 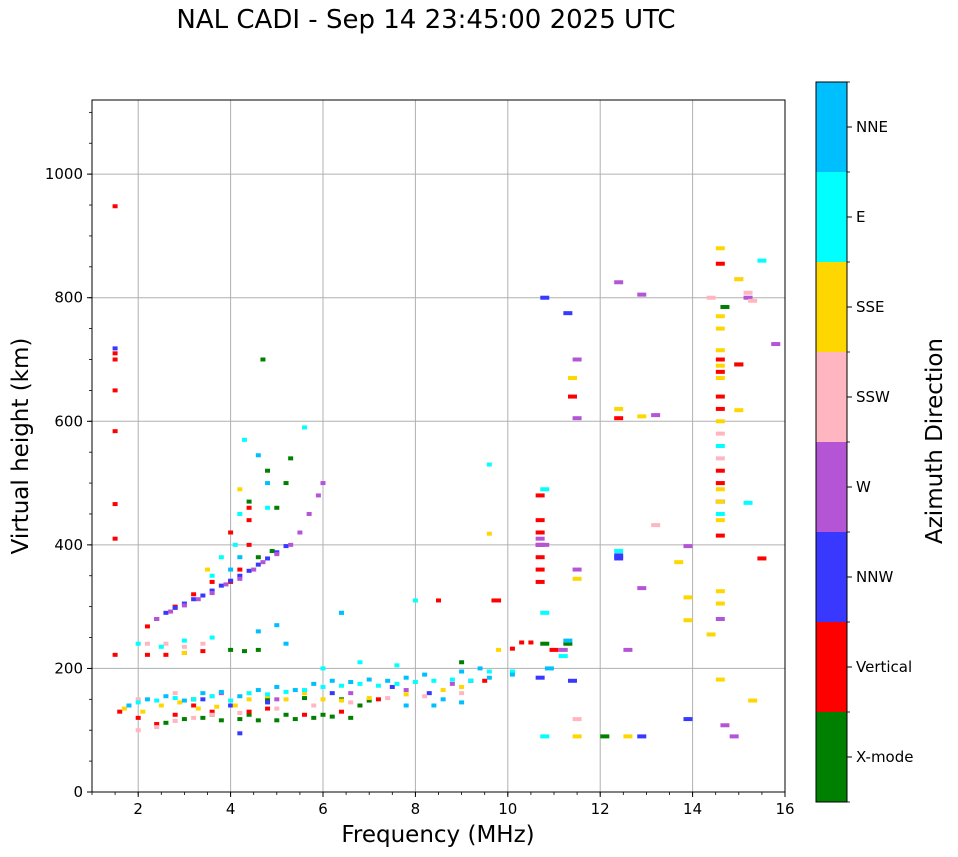 What do you see at coordinates (68, 298) in the screenshot?
I see `y-tick-label: 800` at bounding box center [68, 298].